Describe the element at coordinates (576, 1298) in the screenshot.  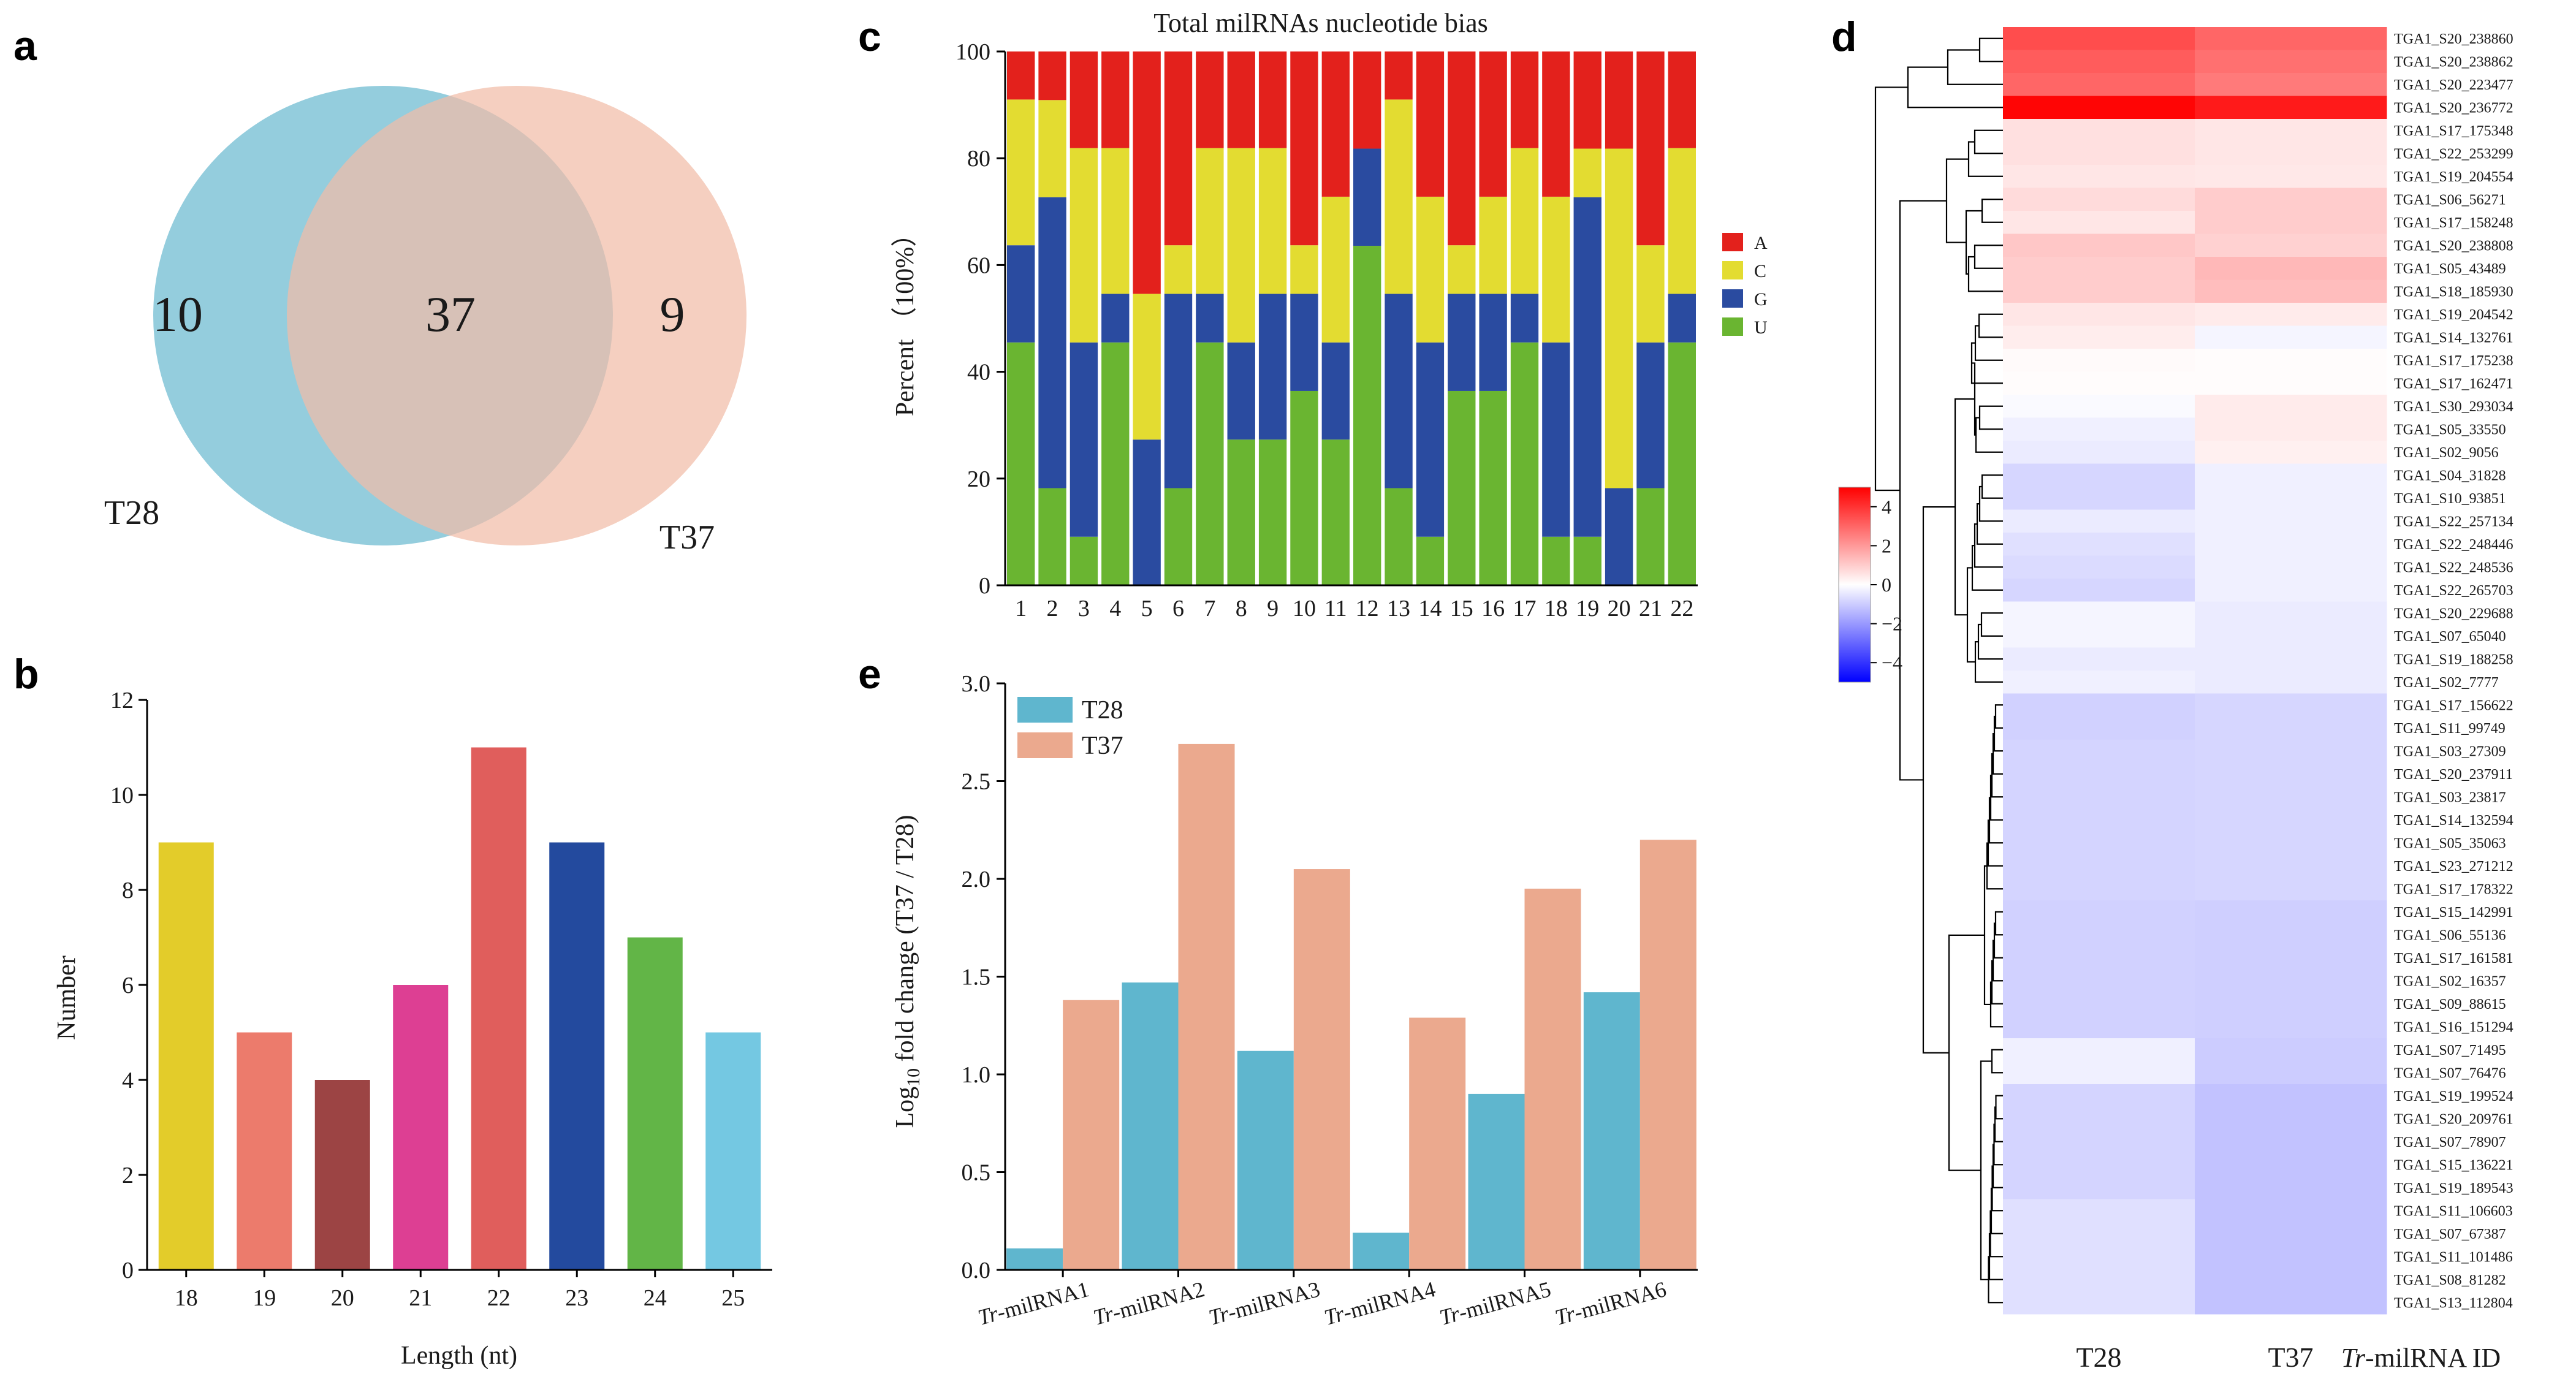
I see `b-x-tick-label: 23` at that location.